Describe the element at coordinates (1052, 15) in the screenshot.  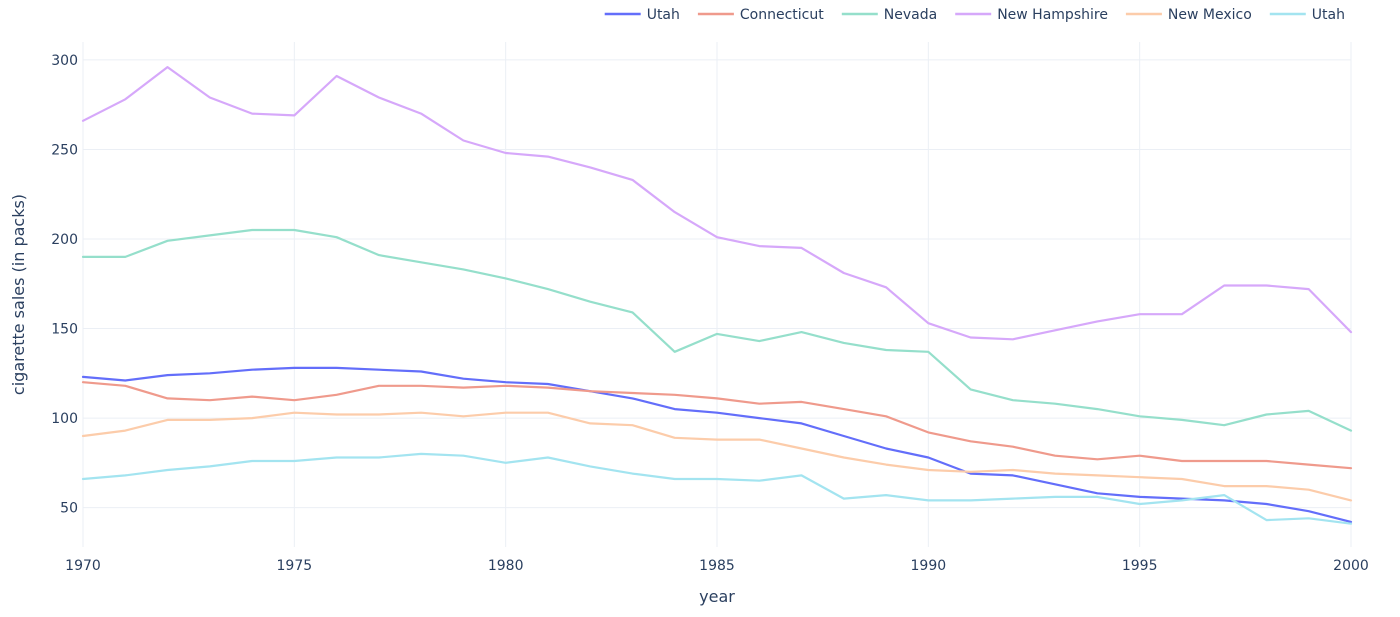
I see `legend-label: New Hampshire` at that location.